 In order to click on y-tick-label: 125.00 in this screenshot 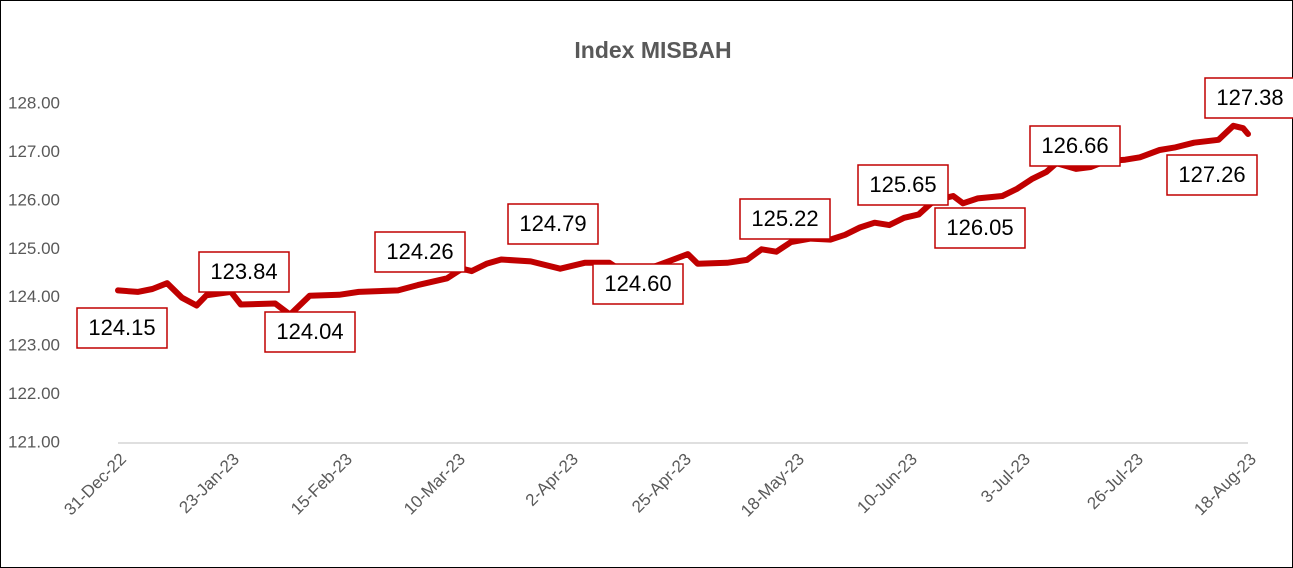, I will do `click(34, 248)`.